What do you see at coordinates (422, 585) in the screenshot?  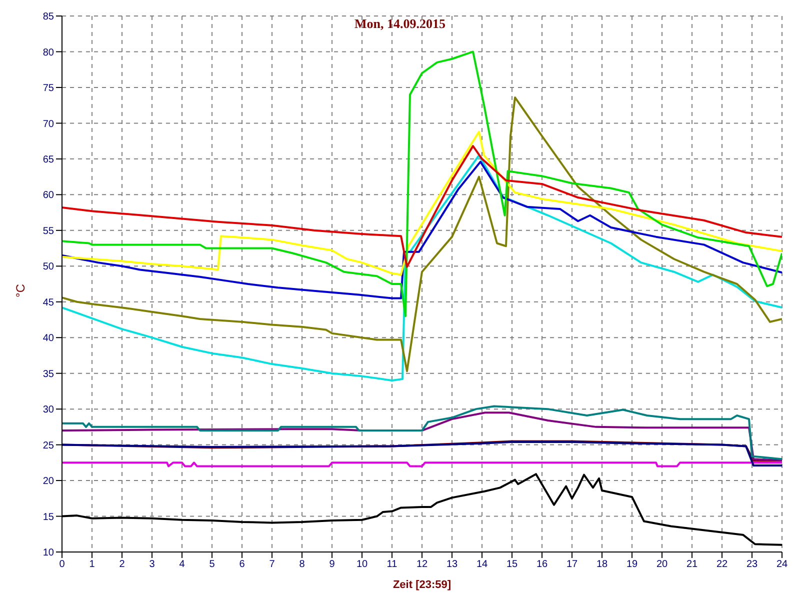 I see `x-axis-title: Zeit [23:59]` at bounding box center [422, 585].